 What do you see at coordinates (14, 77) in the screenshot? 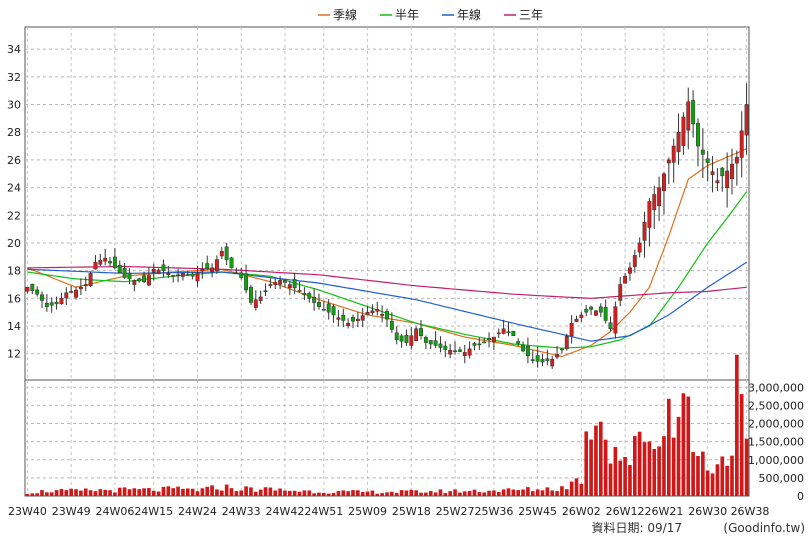
I see `price-tick-label: 32` at bounding box center [14, 77].